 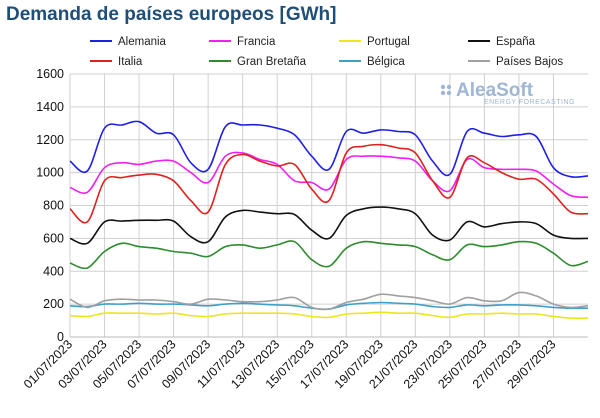 I want to click on series-line-belgica, so click(x=329, y=306).